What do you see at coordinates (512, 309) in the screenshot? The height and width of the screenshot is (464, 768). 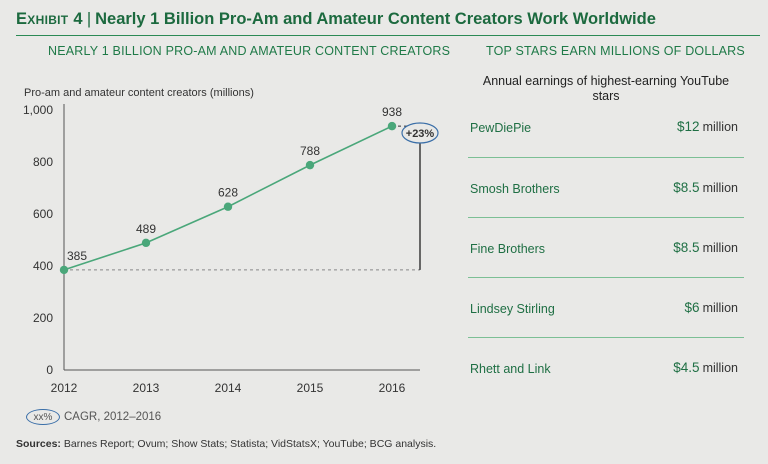 I see `star-name: Lindsey Stirling` at bounding box center [512, 309].